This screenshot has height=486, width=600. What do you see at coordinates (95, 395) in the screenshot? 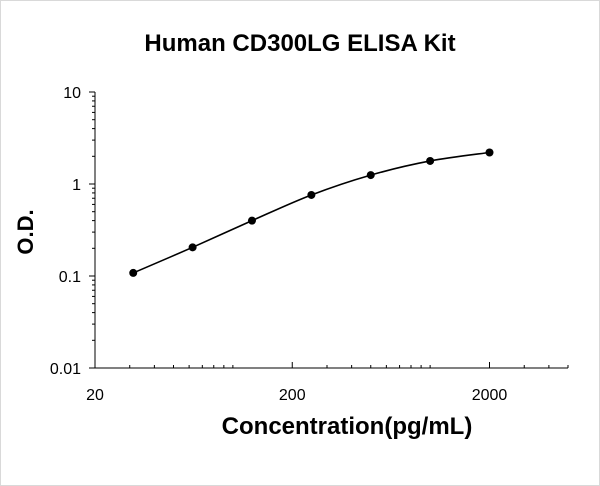
I see `x-tick-label: 20` at bounding box center [95, 395].